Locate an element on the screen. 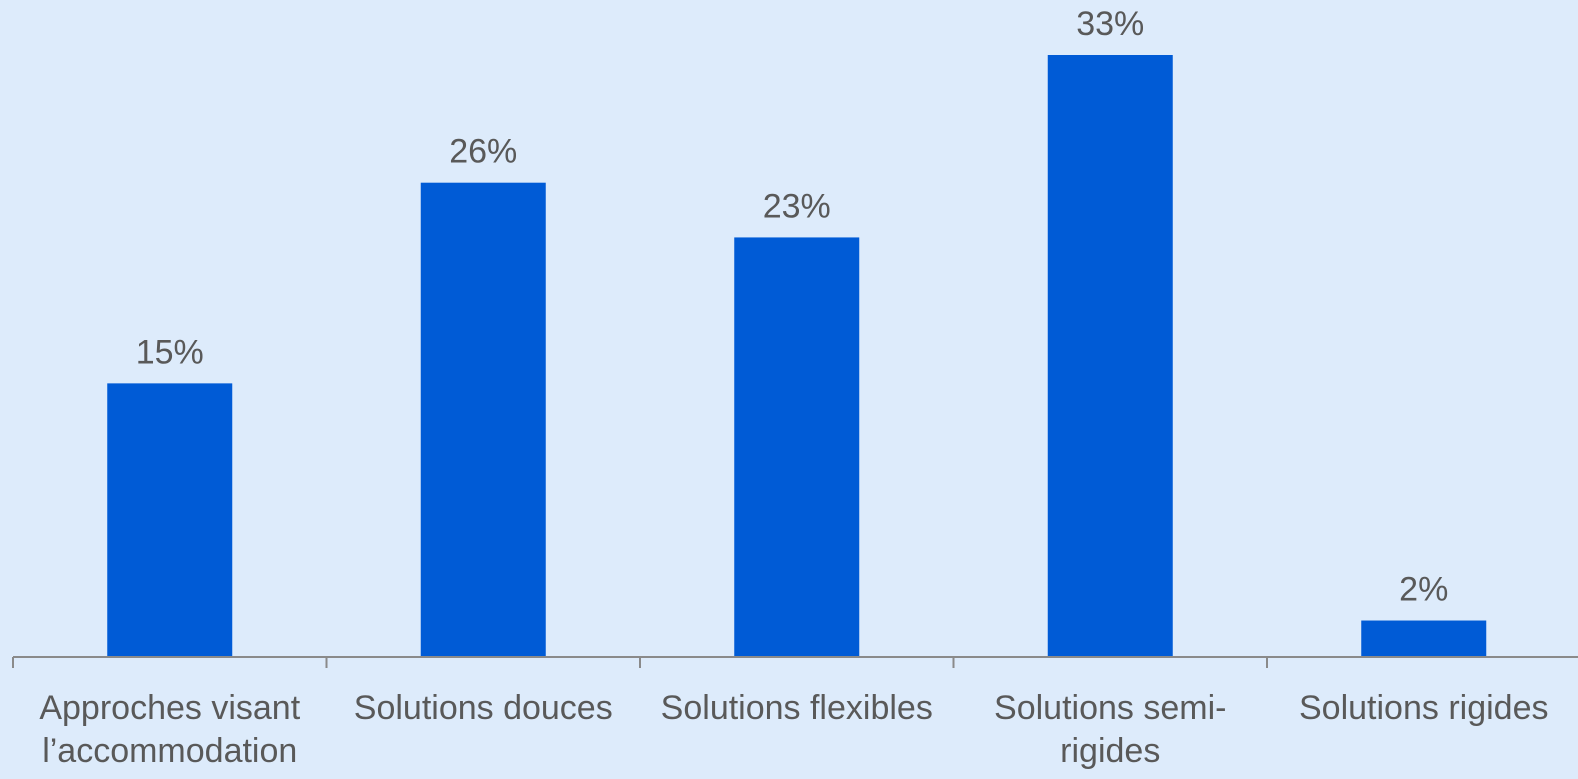  category-label: Solutions rigides is located at coordinates (1423, 708).